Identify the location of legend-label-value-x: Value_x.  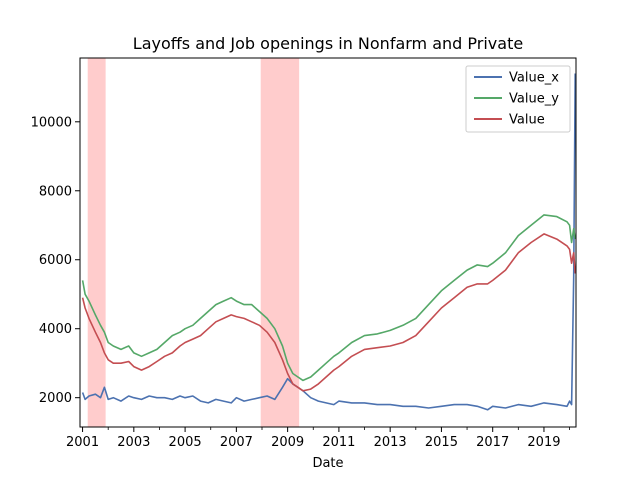
(534, 78).